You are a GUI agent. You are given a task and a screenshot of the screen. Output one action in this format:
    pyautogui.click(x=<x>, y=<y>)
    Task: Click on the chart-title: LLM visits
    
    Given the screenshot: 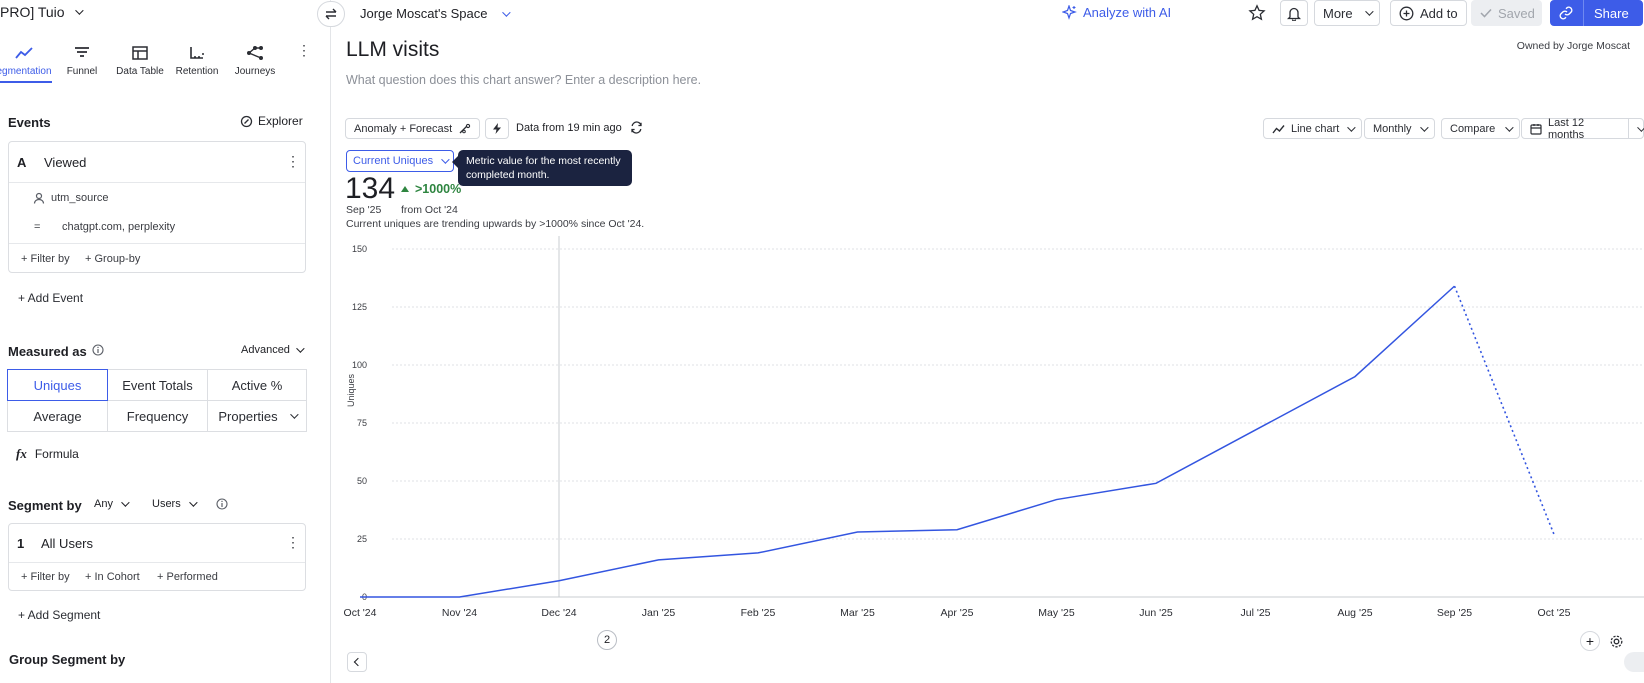 What is the action you would take?
    pyautogui.click(x=393, y=49)
    